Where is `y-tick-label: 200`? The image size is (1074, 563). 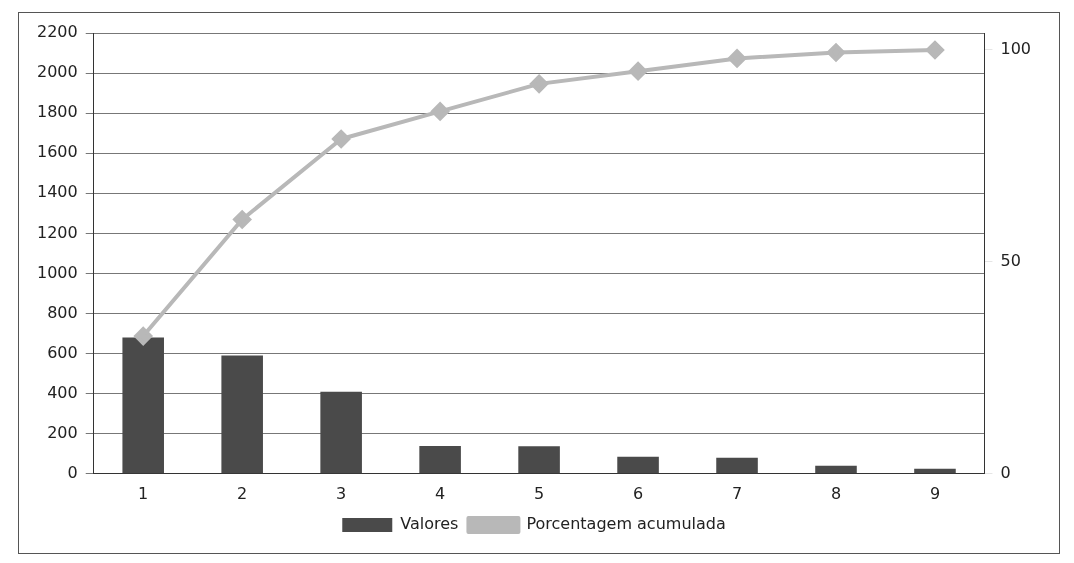
y-tick-label: 200 is located at coordinates (62, 432).